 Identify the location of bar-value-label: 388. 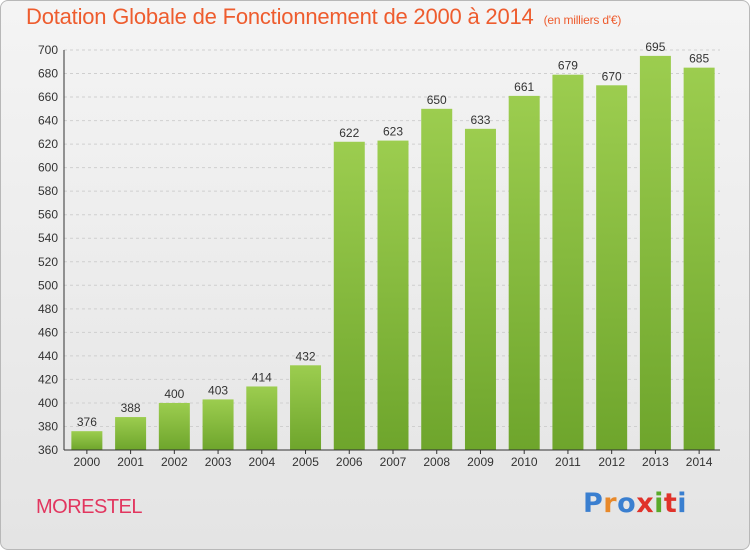
(131, 408).